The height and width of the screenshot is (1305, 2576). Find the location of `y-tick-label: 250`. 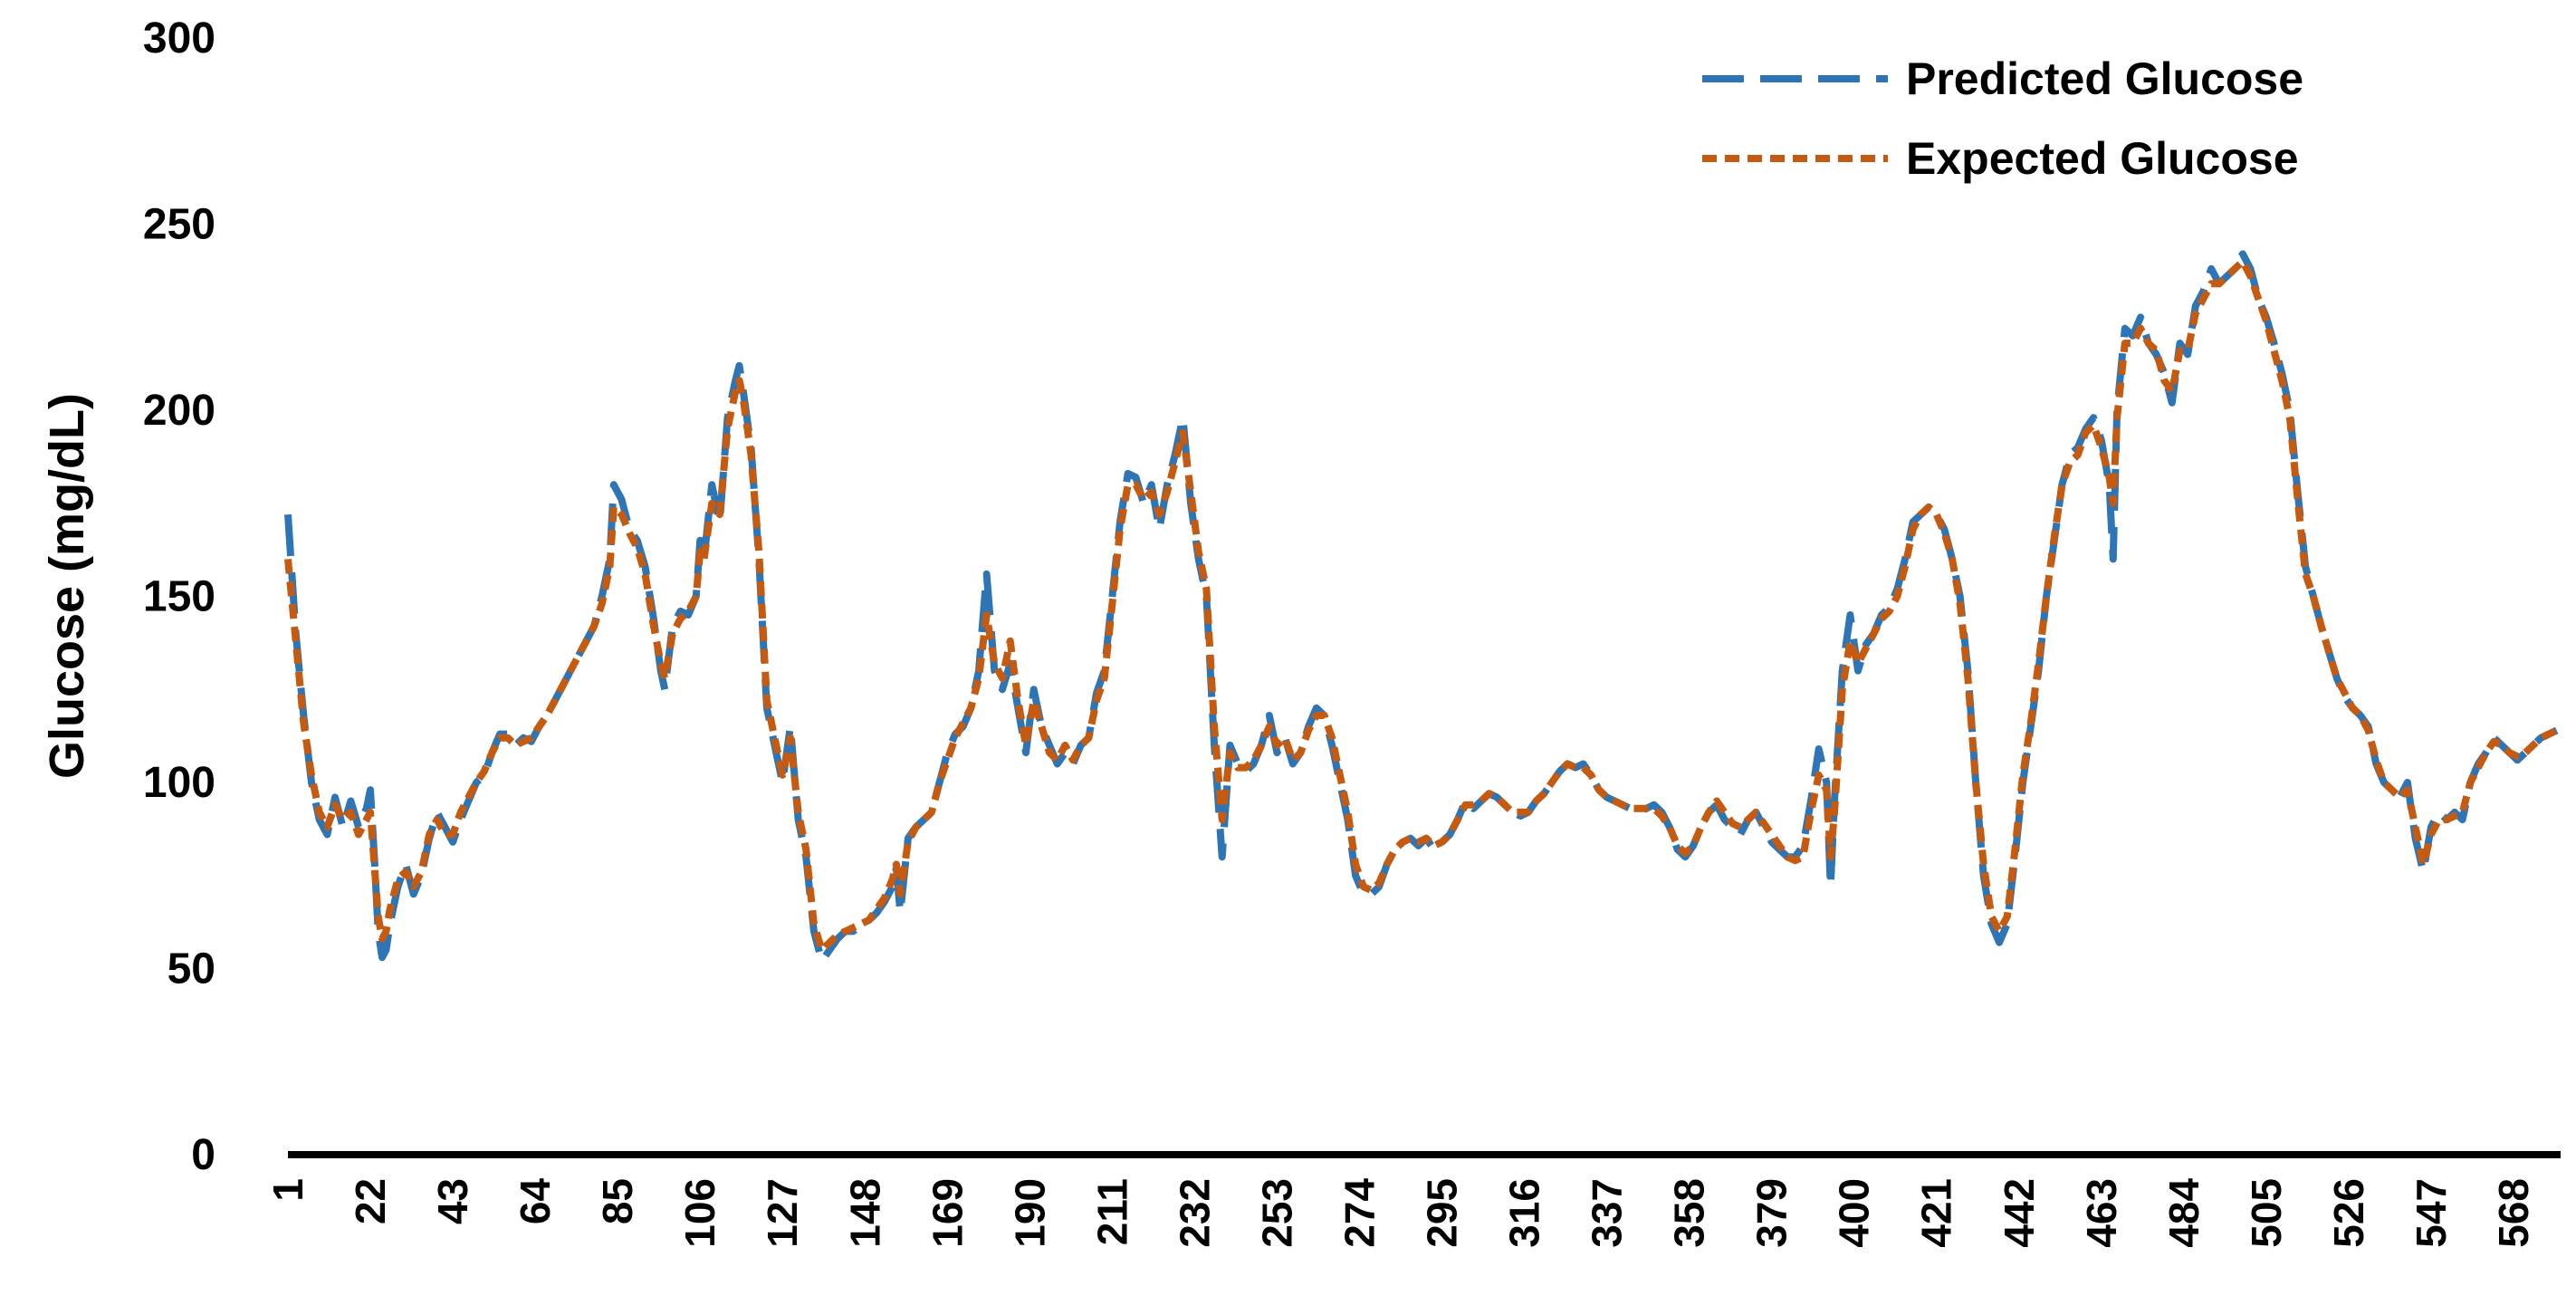

y-tick-label: 250 is located at coordinates (179, 225).